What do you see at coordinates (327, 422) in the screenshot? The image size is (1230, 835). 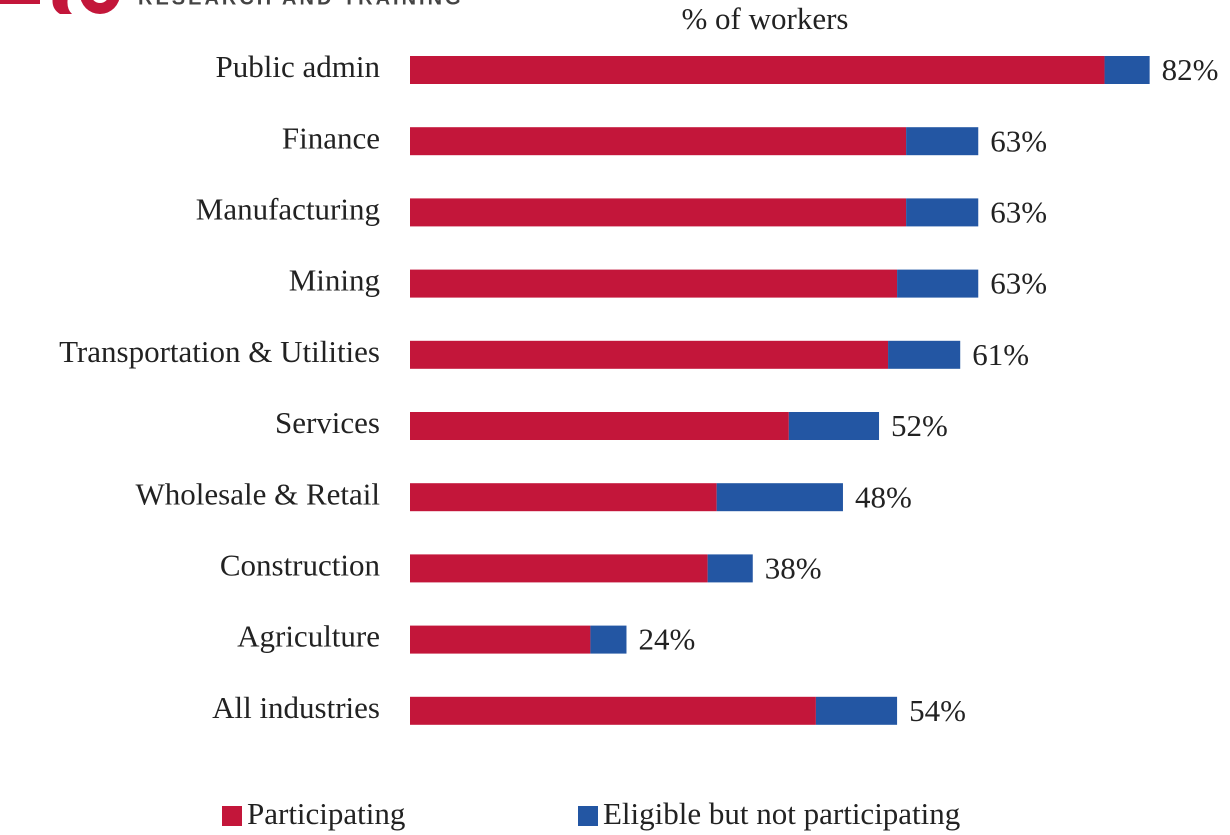 I see `category-label: Services` at bounding box center [327, 422].